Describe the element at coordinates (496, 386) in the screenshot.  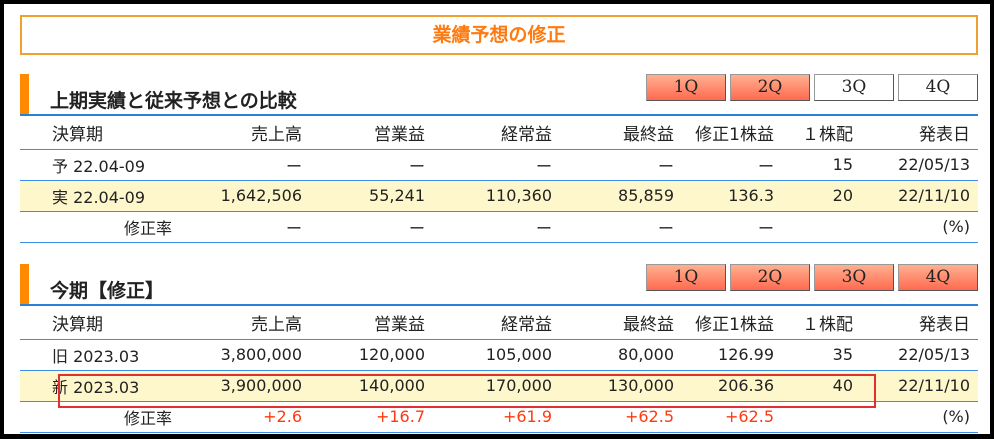
I see `ordinary-profit-cell: 170,000` at that location.